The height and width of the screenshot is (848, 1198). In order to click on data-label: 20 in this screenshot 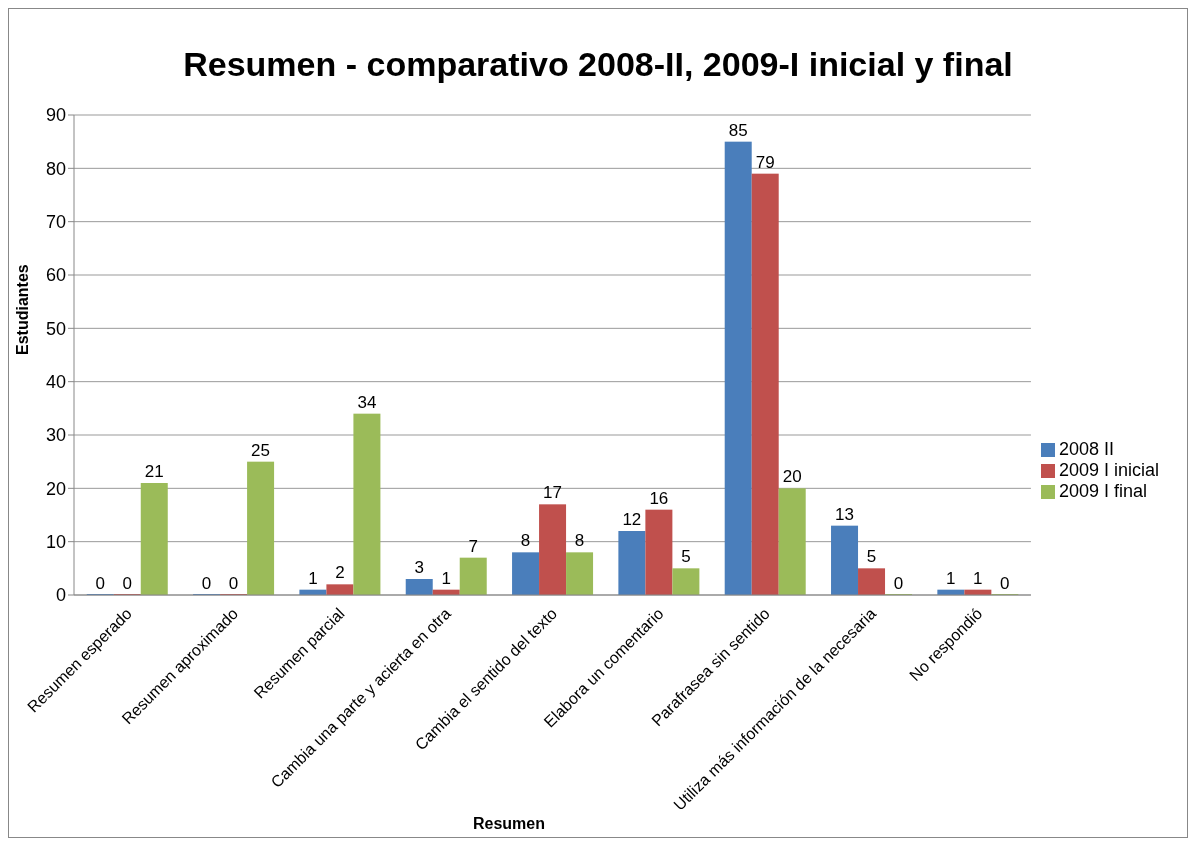, I will do `click(792, 477)`.